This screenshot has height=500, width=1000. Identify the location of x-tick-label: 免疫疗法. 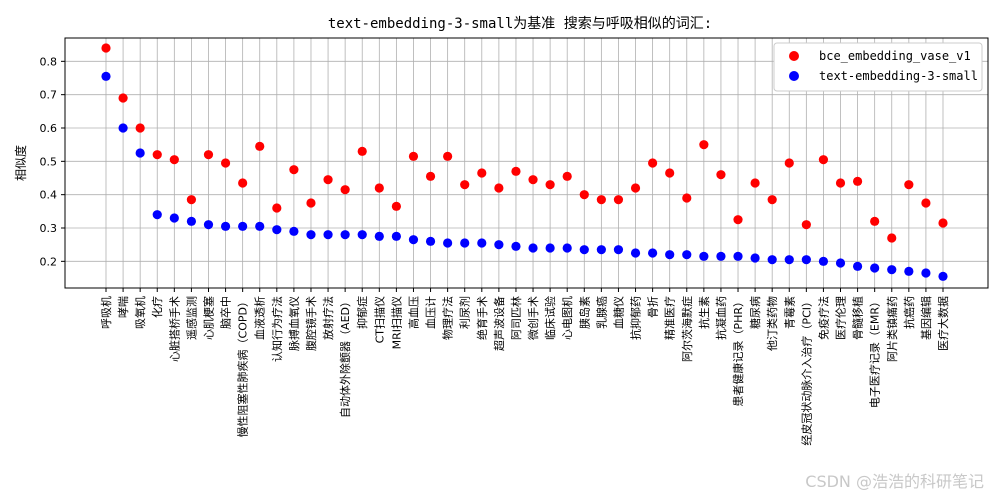
(823, 318).